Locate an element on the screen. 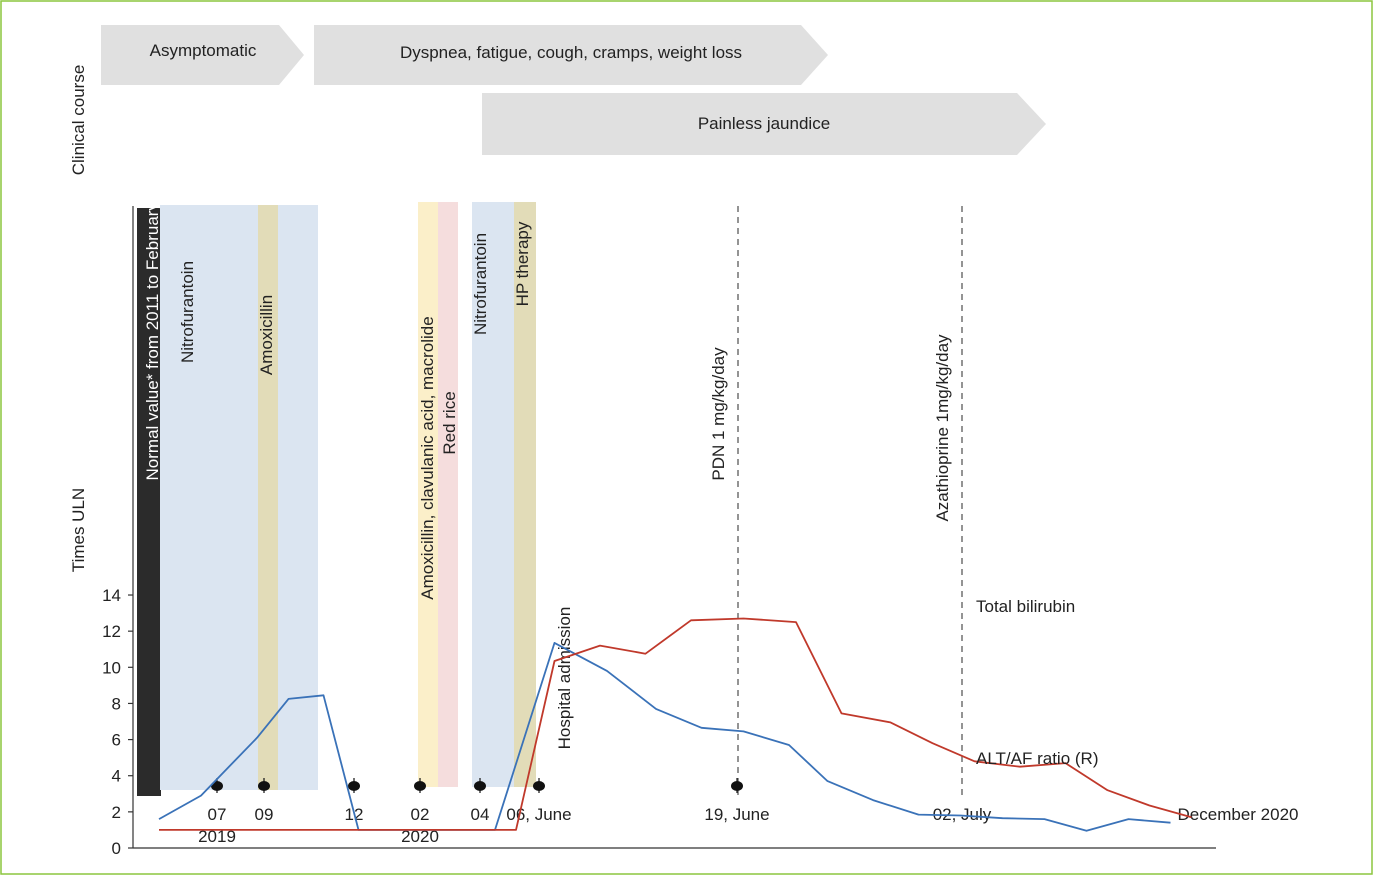  y-axis-label: Times ULN is located at coordinates (78, 530).